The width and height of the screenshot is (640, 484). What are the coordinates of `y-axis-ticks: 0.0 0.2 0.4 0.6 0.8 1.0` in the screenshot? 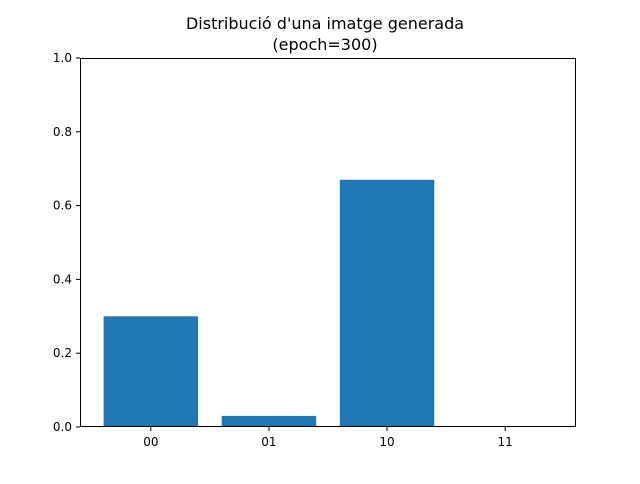 It's located at (66, 242).